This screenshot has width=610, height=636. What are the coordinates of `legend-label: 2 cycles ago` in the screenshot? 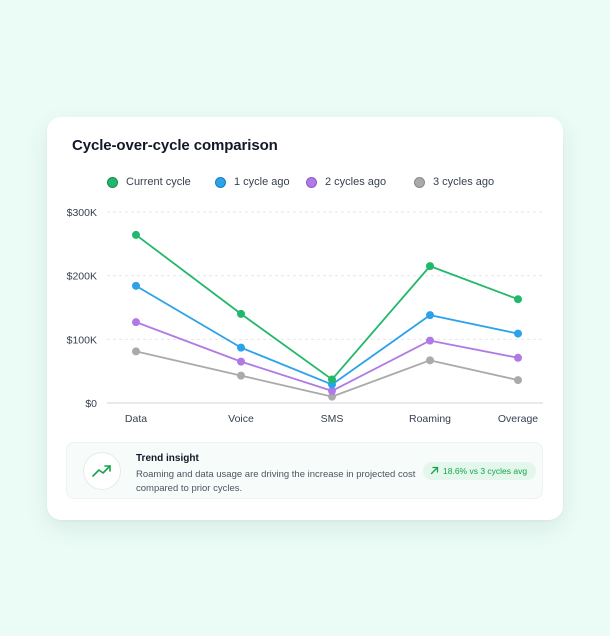 It's located at (356, 182).